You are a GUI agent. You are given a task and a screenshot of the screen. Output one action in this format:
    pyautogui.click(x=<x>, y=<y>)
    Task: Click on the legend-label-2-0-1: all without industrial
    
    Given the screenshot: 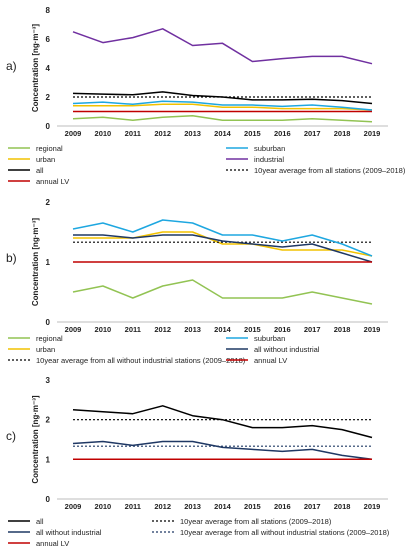 What is the action you would take?
    pyautogui.click(x=69, y=532)
    